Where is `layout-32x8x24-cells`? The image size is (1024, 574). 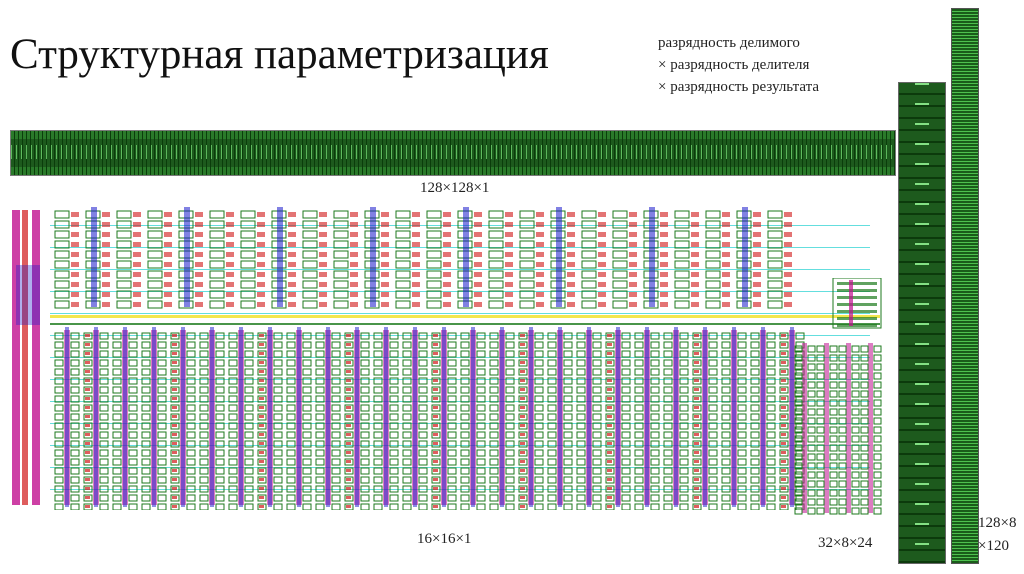 layout-32x8x24-cells is located at coordinates (838, 397).